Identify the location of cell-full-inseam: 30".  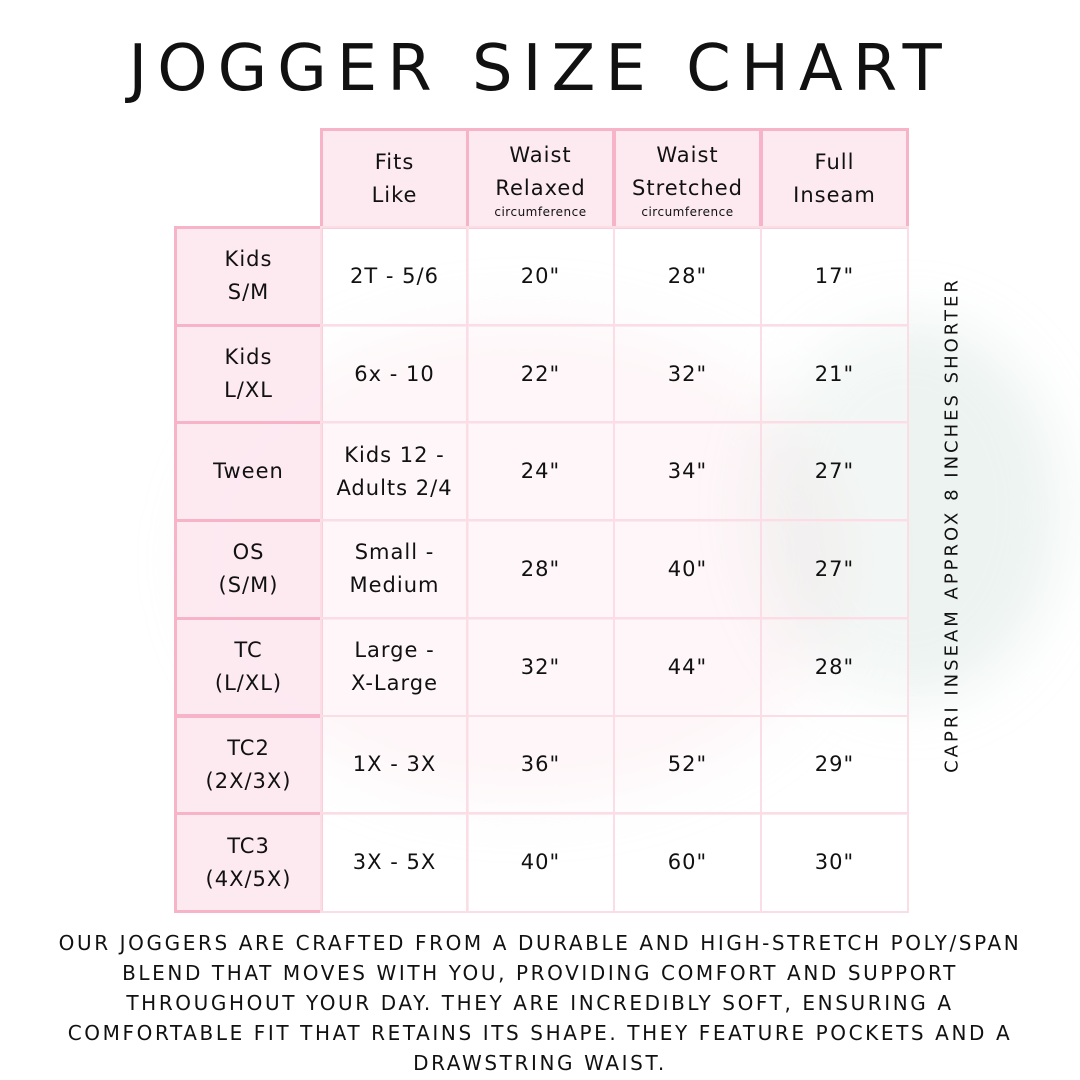
(834, 862).